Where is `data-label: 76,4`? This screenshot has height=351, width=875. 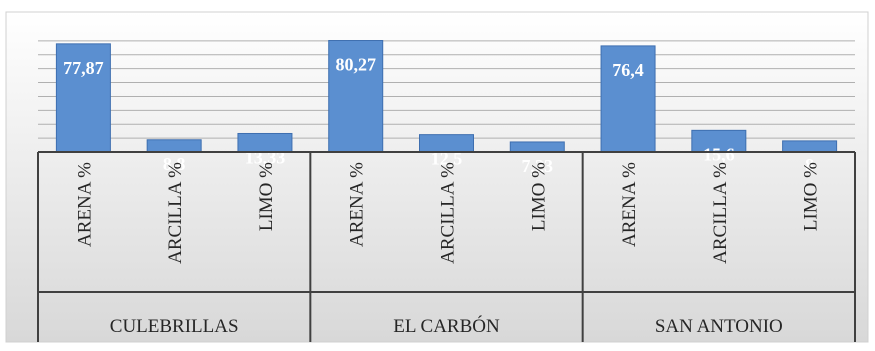
data-label: 76,4 is located at coordinates (628, 70).